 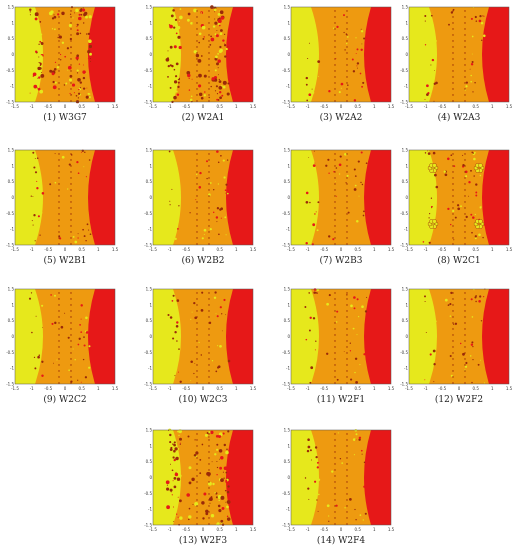 I want to click on x-tick-label: 1, so click(x=98, y=249).